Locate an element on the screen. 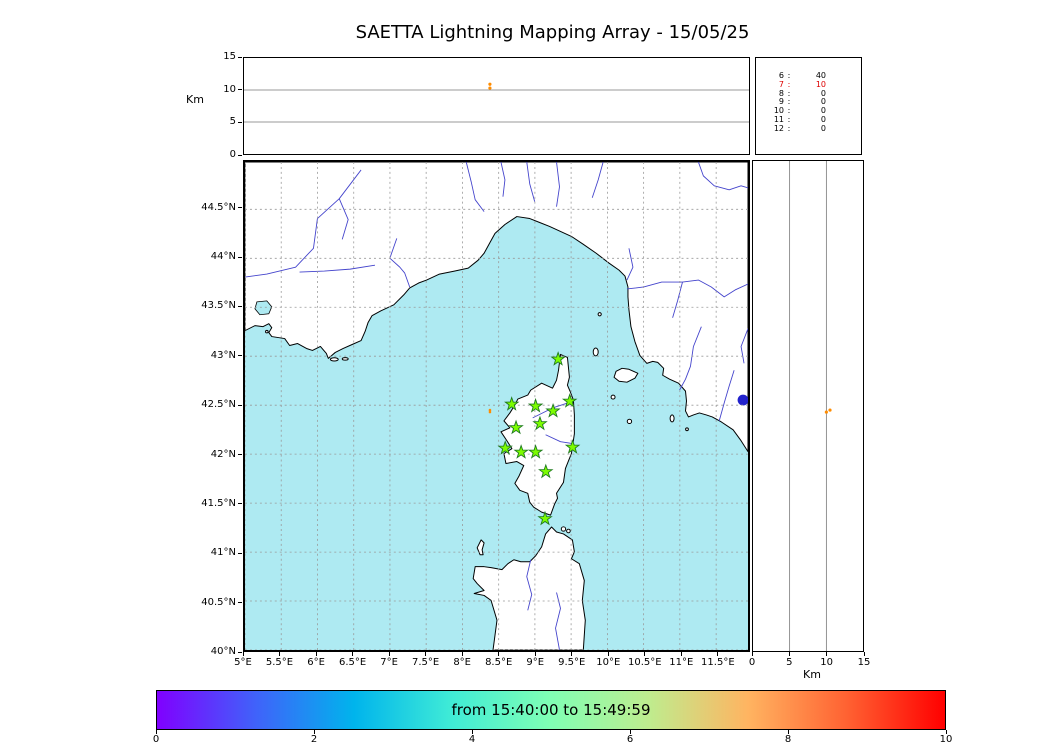  lon-tick-label: 11°E is located at coordinates (681, 662).